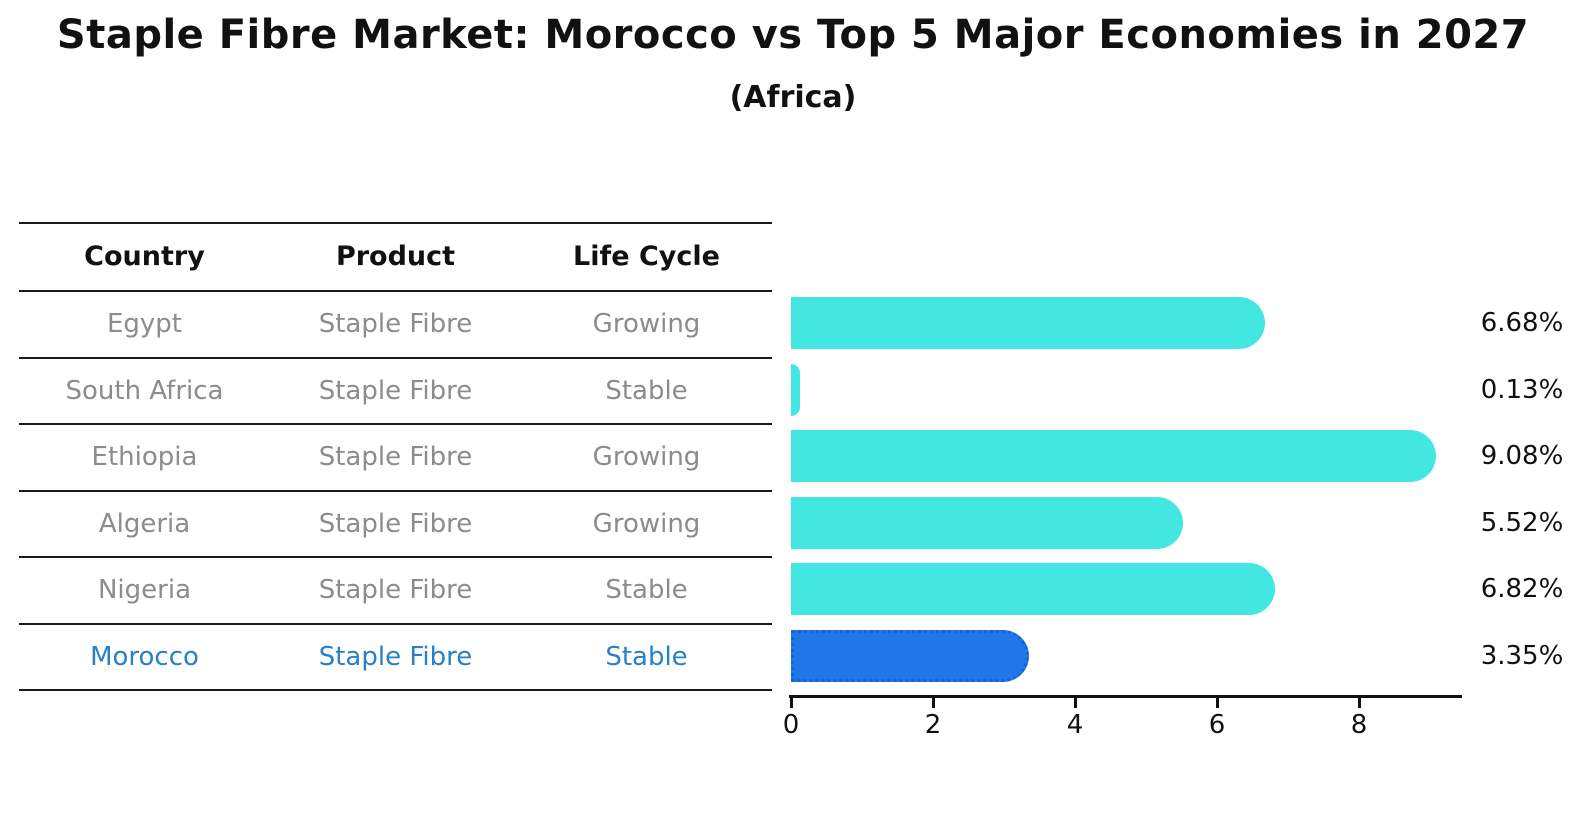 The width and height of the screenshot is (1586, 823). I want to click on value-label: 6.82%, so click(1522, 589).